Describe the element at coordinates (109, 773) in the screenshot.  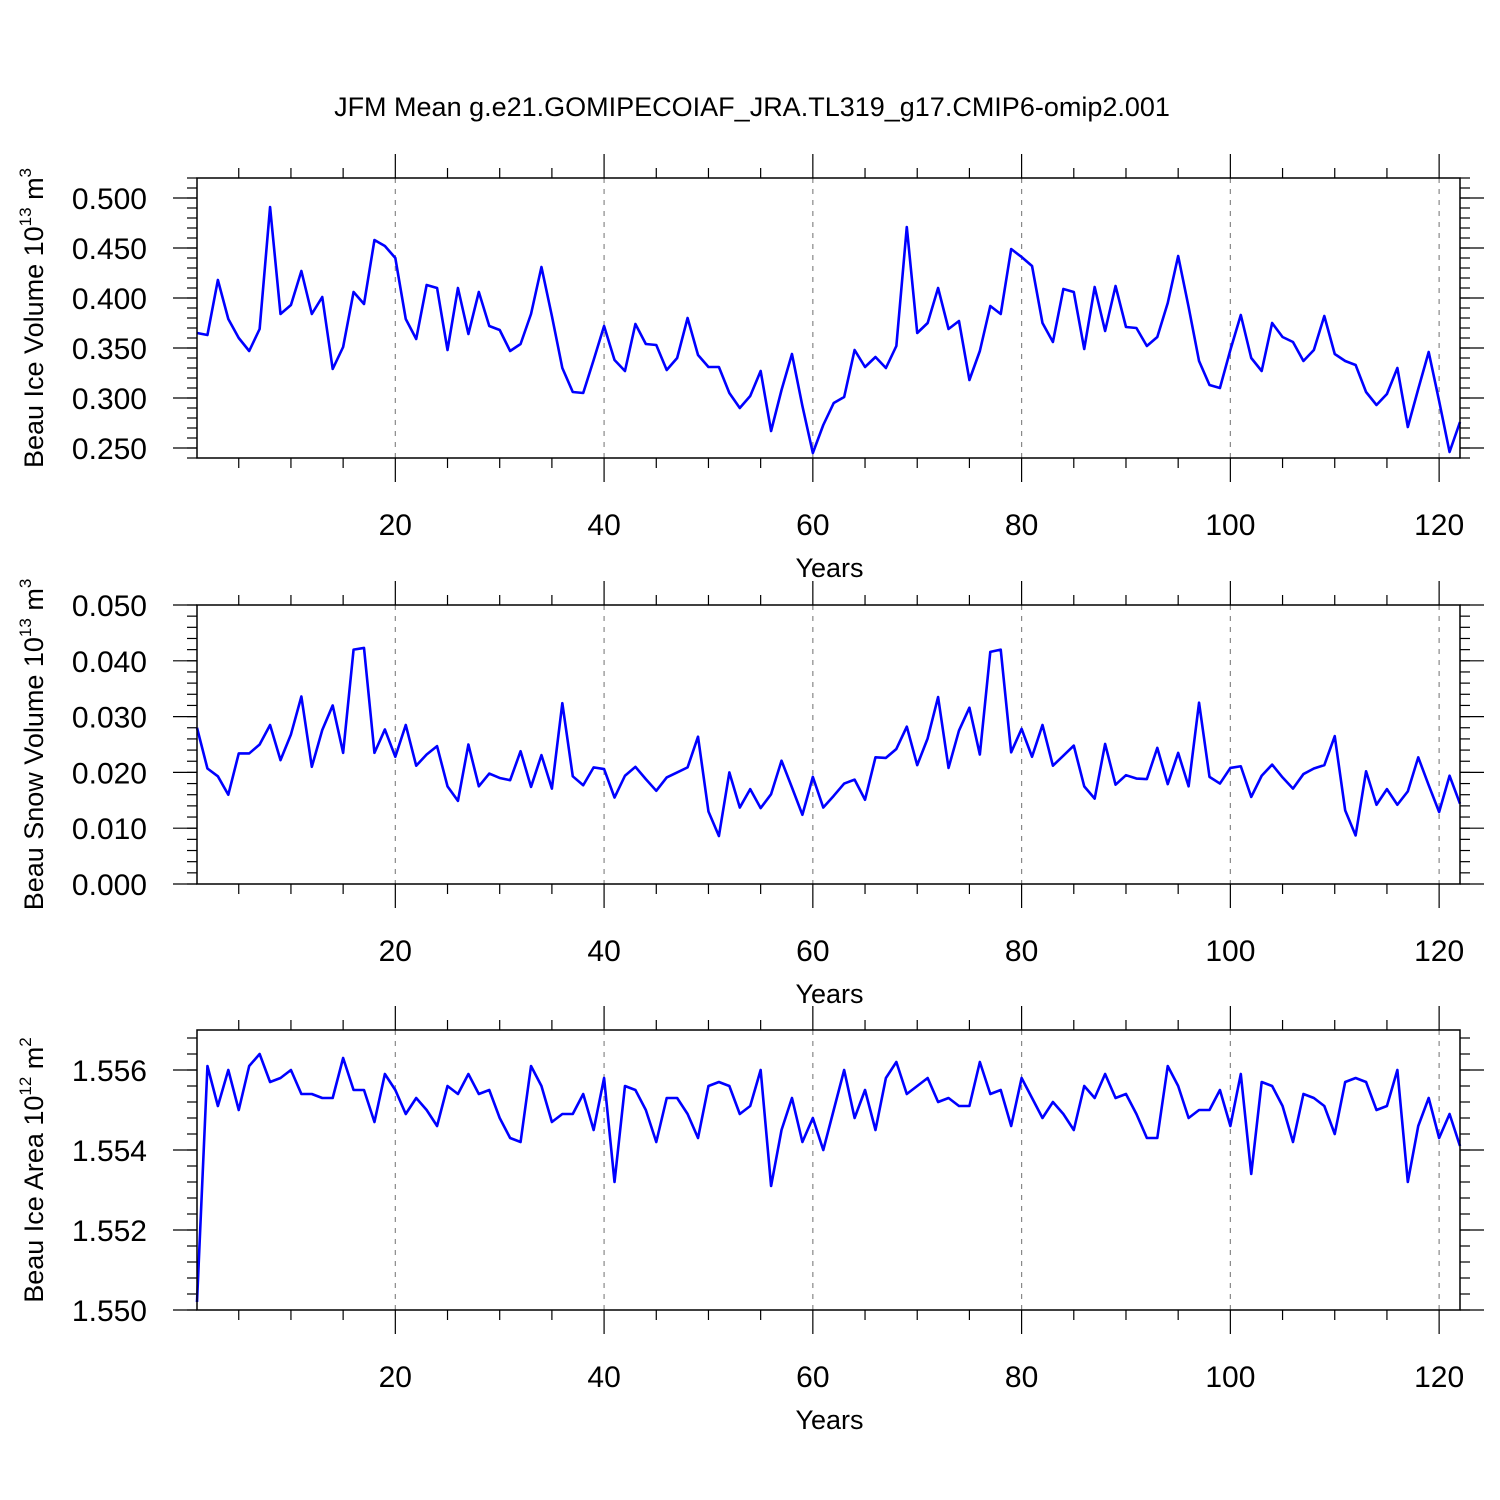
I see `y-tick-label: 0.020` at that location.